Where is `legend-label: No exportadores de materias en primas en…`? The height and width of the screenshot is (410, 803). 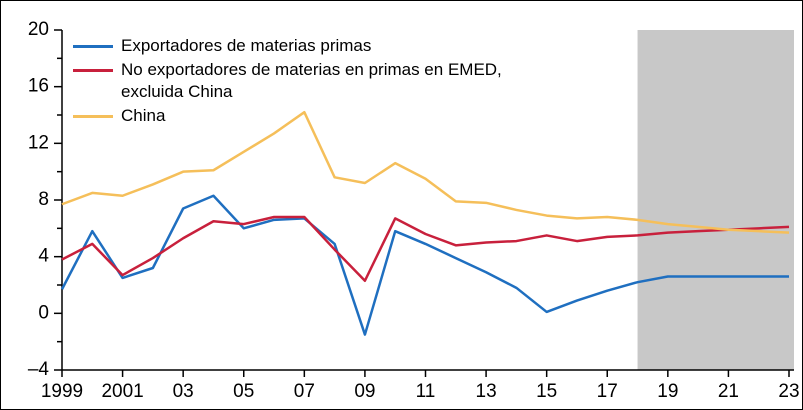
legend-label: No exportadores de materias en primas en… is located at coordinates (311, 80).